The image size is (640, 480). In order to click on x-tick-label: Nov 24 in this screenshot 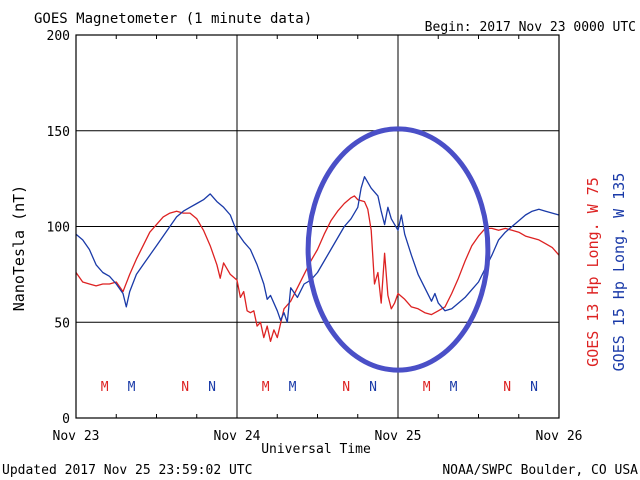, I will do `click(237, 436)`.